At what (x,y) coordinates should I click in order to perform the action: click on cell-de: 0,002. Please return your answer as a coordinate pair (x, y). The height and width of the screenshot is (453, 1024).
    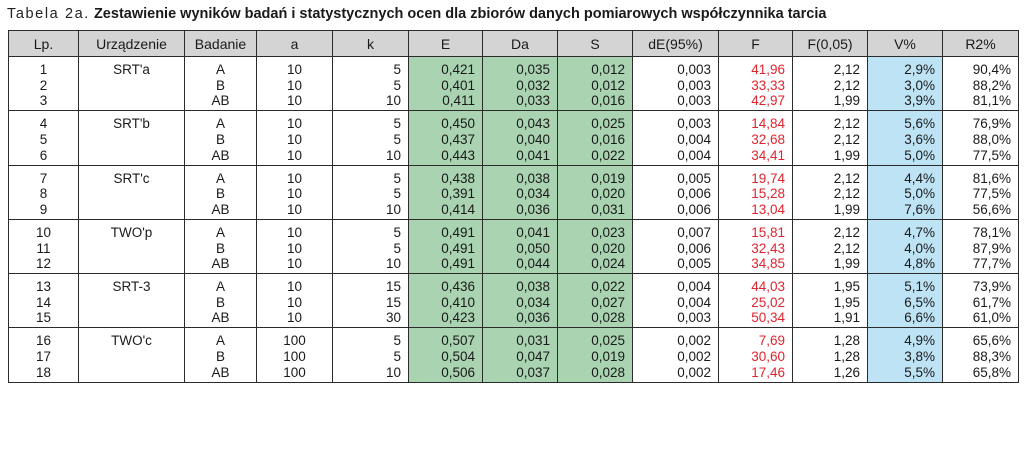
    Looking at the image, I should click on (675, 373).